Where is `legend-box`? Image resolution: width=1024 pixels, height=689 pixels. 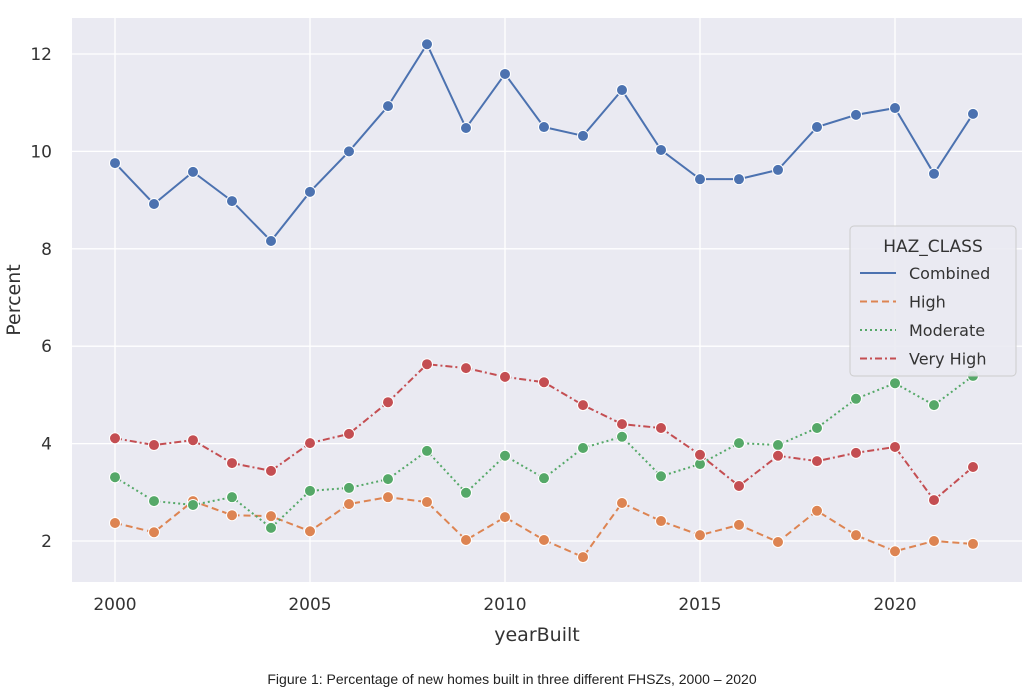
legend-box is located at coordinates (933, 301).